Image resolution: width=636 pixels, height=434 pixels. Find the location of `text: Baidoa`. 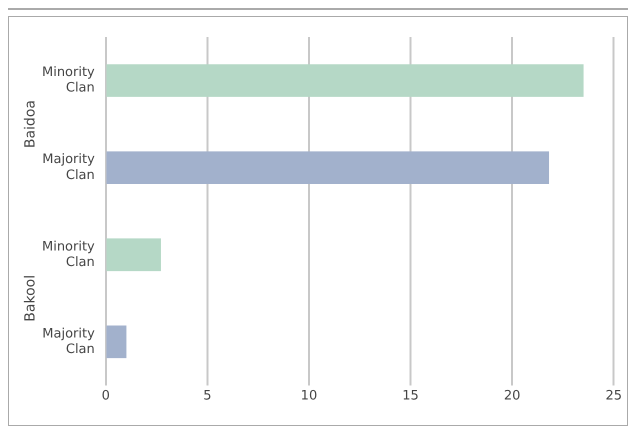

text: Baidoa is located at coordinates (30, 124).